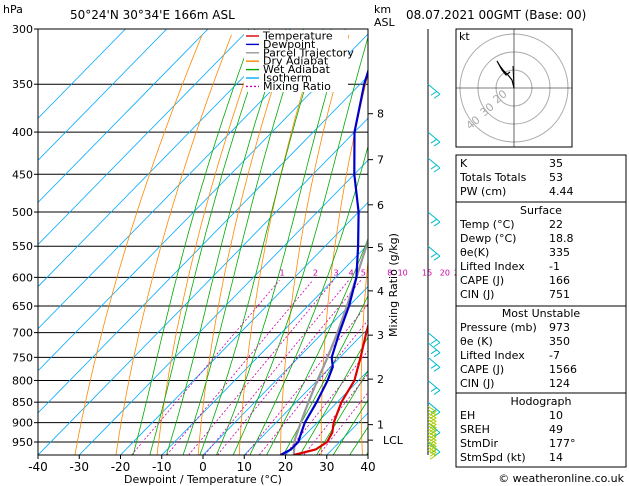 The height and width of the screenshot is (486, 629). I want to click on temperature-tick-label: -20, so click(121, 467).